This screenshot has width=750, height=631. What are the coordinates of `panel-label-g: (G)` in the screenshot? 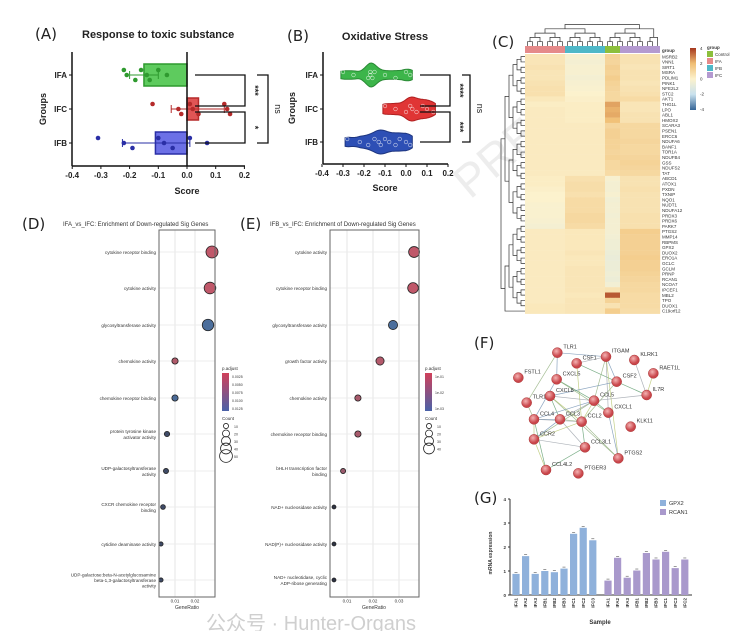 It's located at (485, 498).